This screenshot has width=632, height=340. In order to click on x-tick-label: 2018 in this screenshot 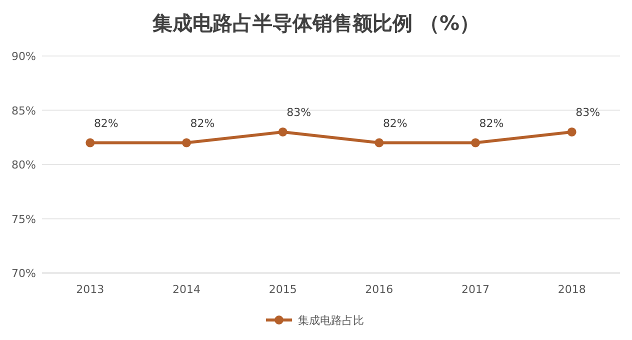, I will do `click(572, 289)`.